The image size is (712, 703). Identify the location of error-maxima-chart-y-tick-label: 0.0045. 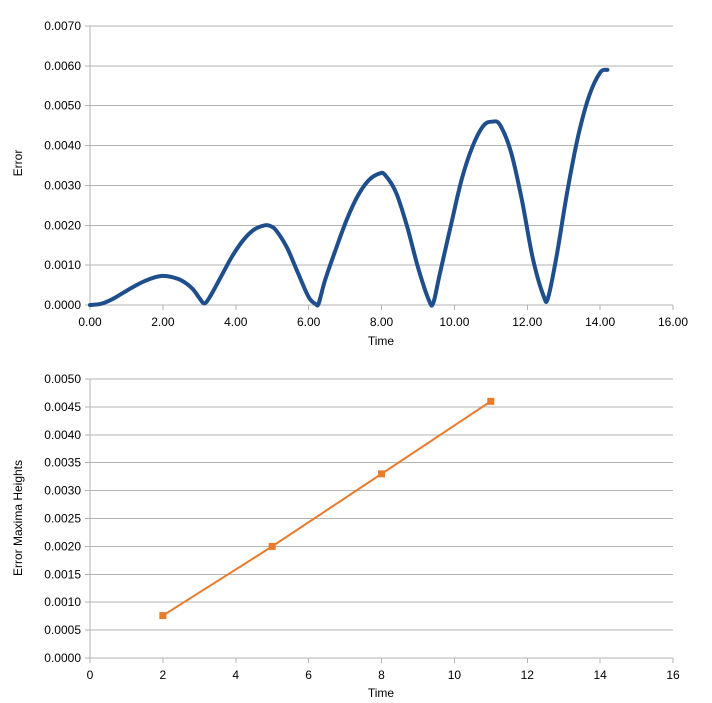
(62, 407).